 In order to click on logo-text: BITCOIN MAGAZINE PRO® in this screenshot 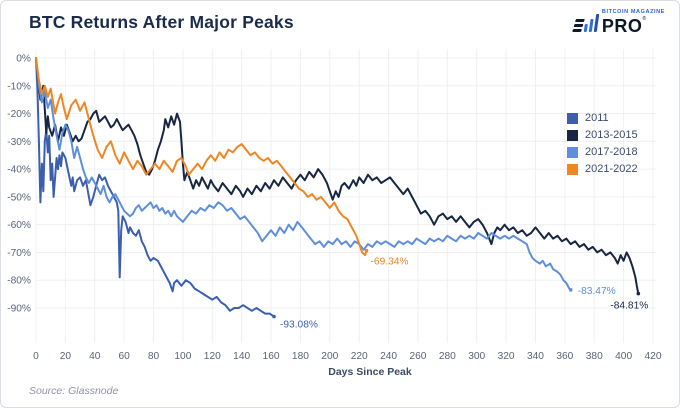, I will do `click(633, 22)`.